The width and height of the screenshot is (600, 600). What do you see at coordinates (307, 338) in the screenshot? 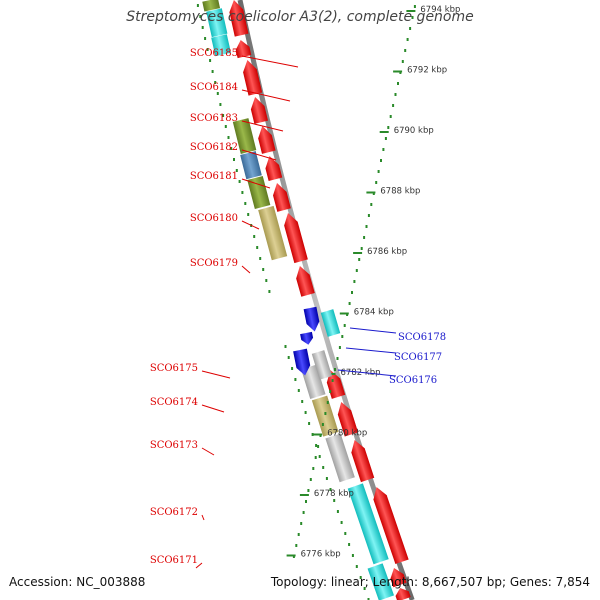
I see `reverse-gene-sco6177-shape` at bounding box center [307, 338].